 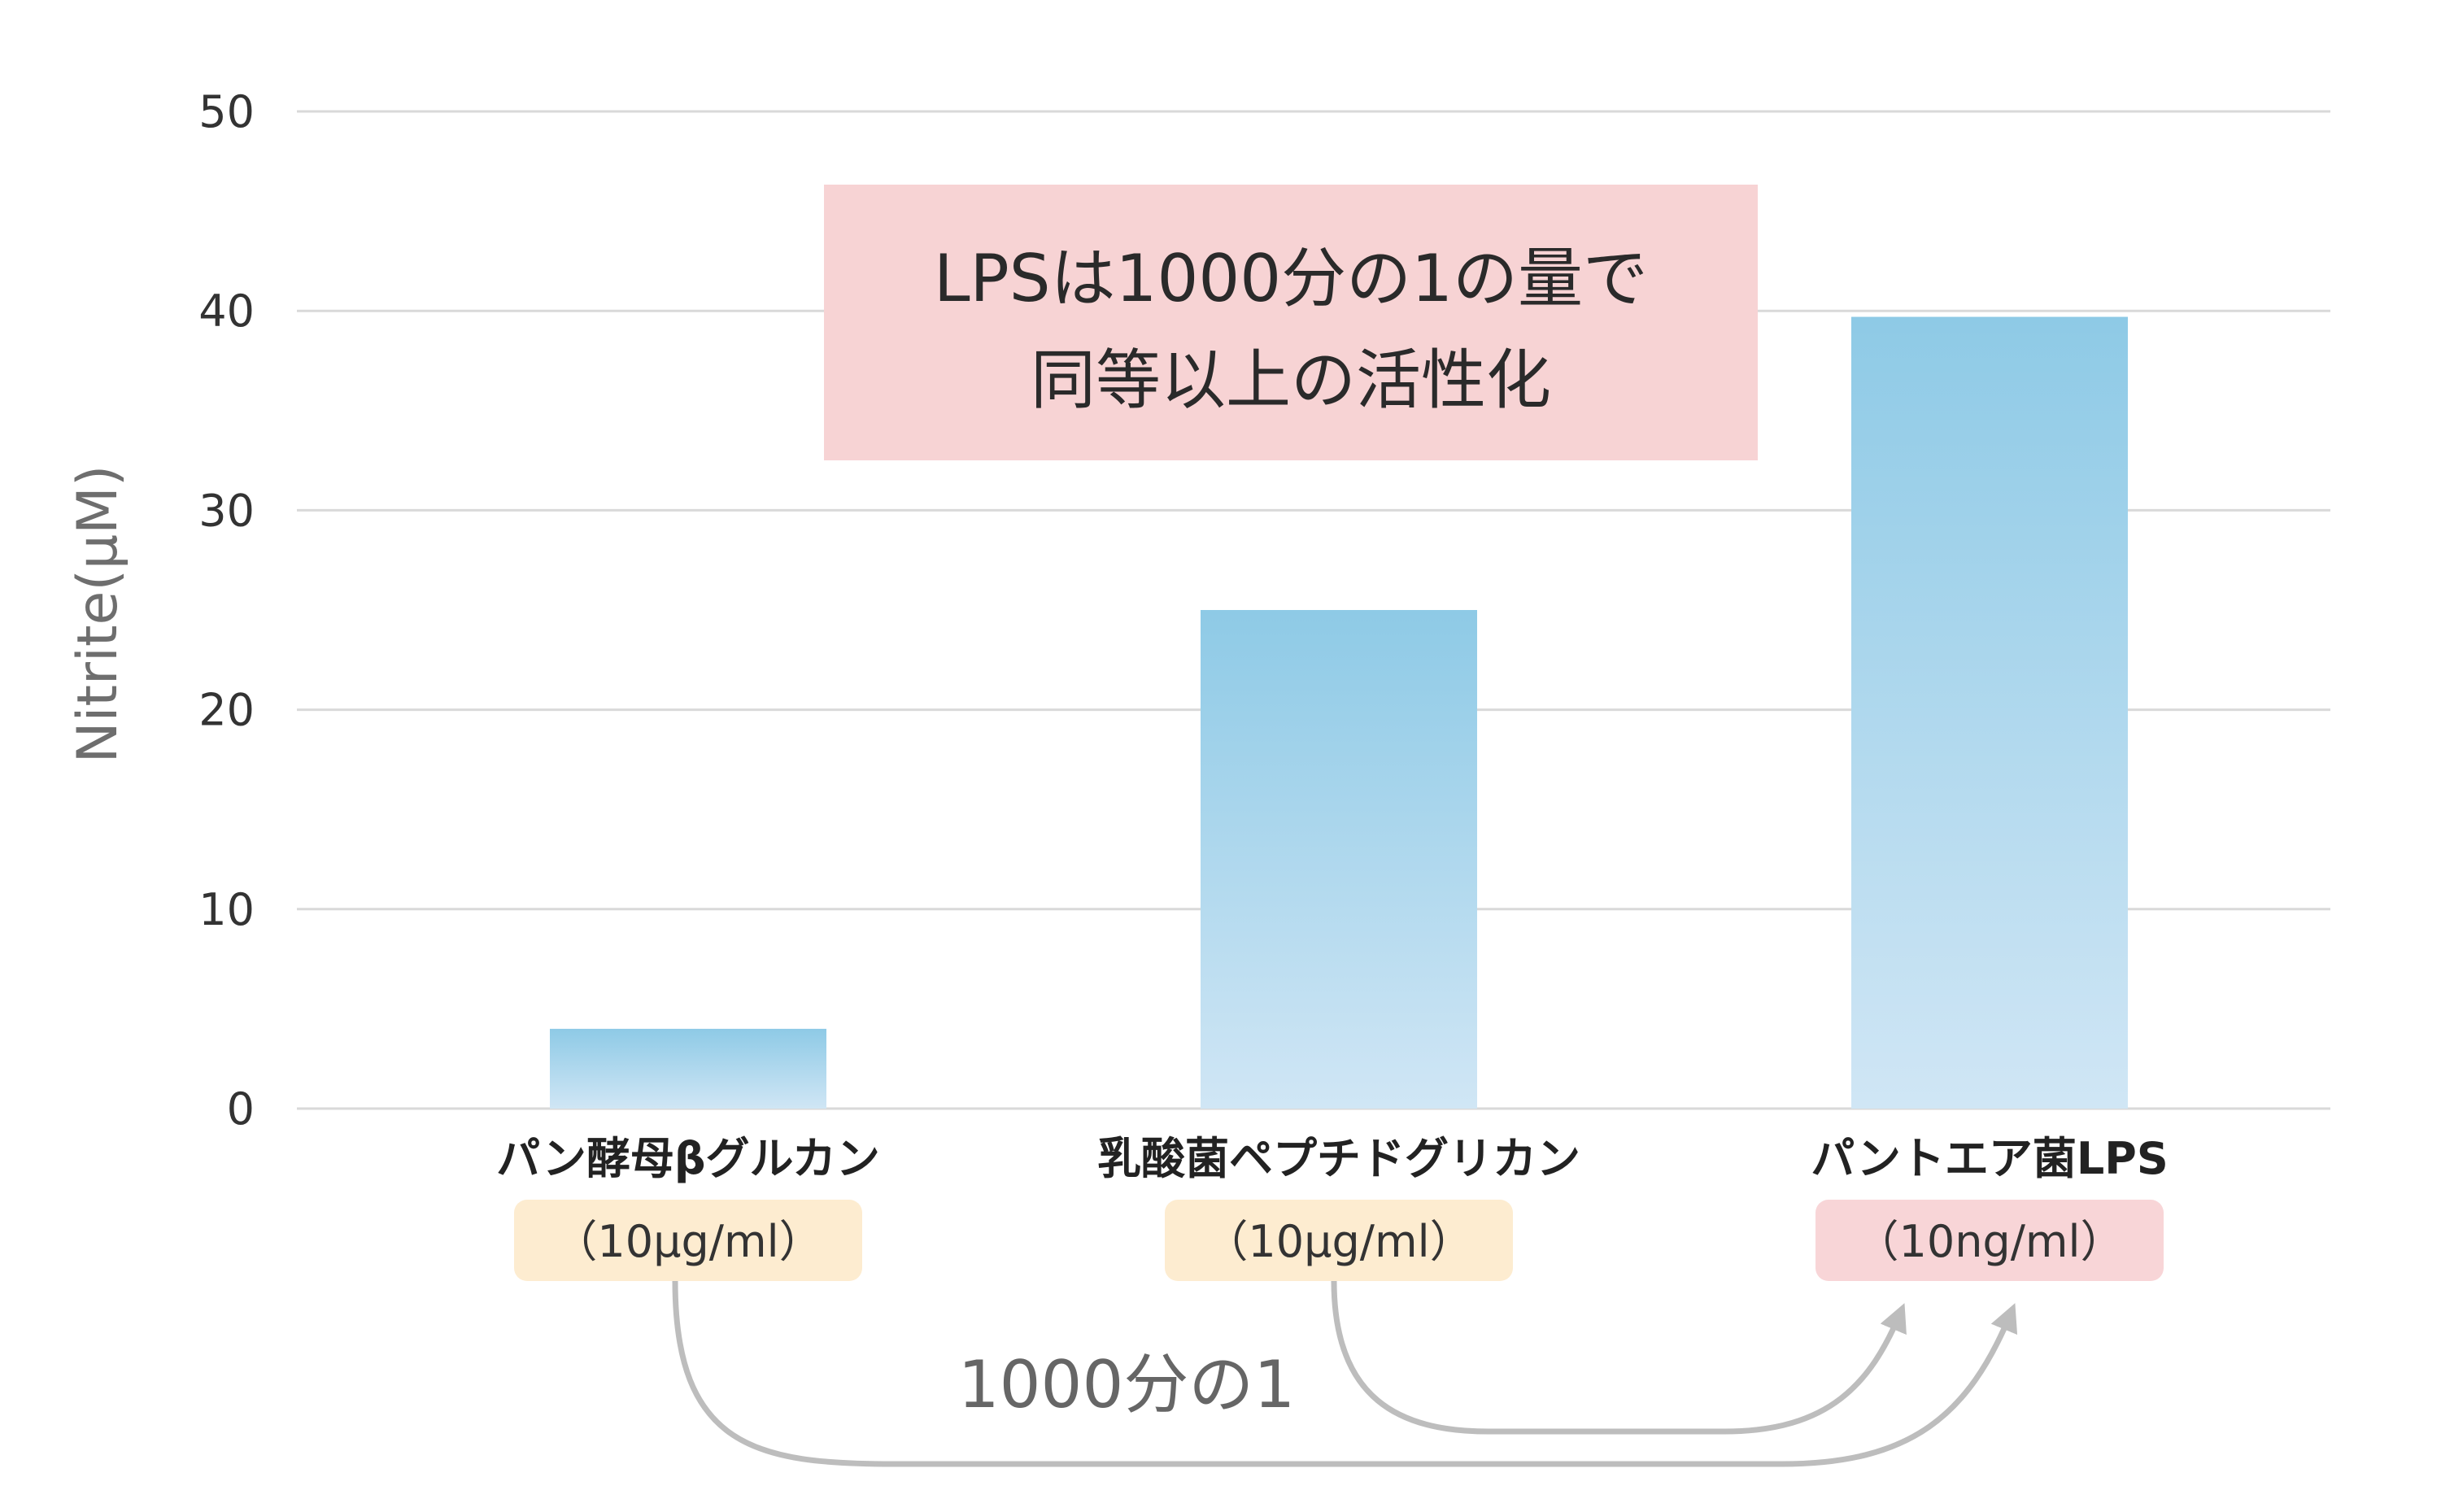 I want to click on callout-line-1: LPSは1000分の1の量で, so click(x=1291, y=278).